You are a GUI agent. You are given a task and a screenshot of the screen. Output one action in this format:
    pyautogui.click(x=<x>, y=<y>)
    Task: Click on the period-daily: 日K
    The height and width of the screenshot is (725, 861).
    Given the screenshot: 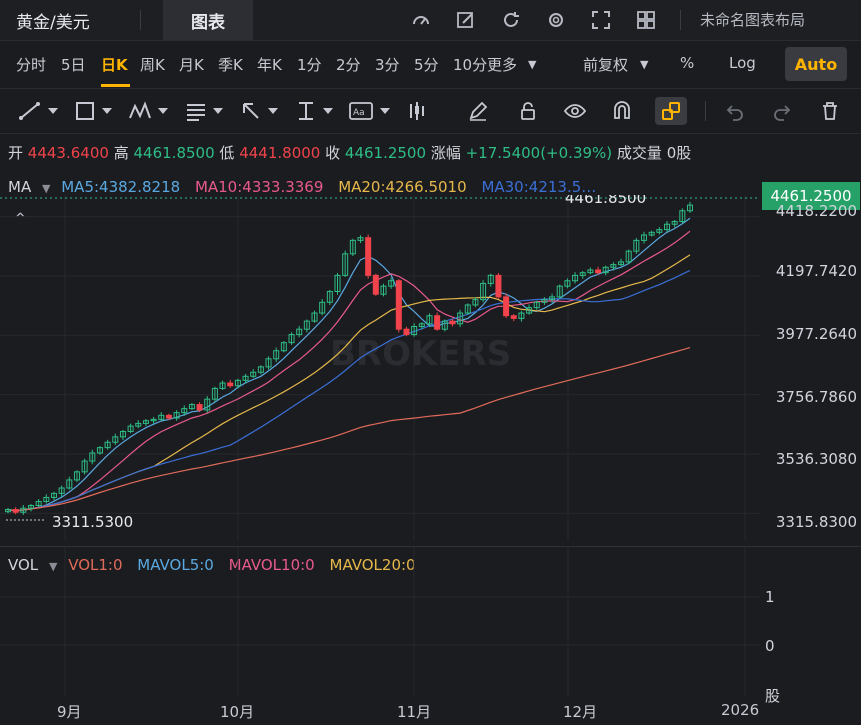 What is the action you would take?
    pyautogui.click(x=114, y=65)
    